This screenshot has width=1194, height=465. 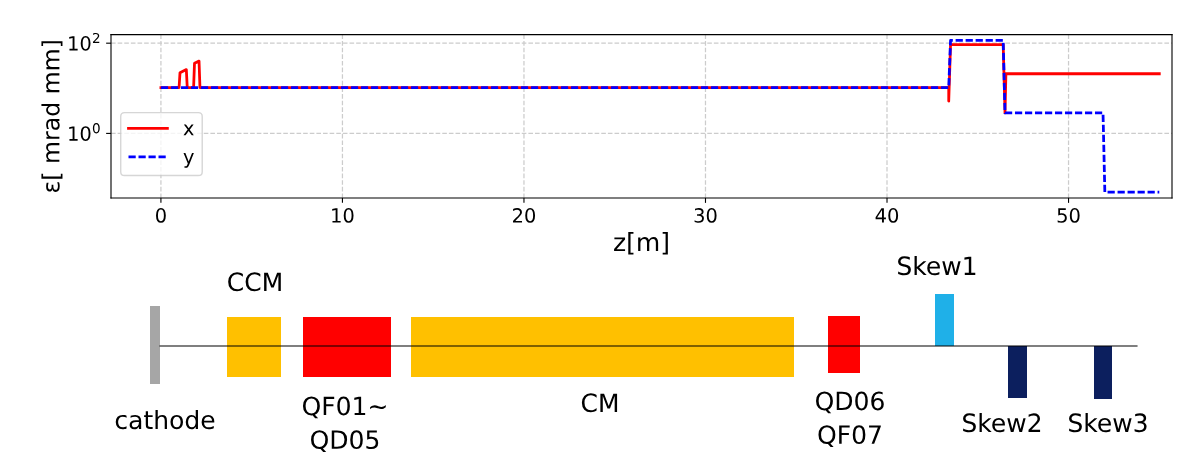 I want to click on x-tick-label: 40, so click(x=887, y=215).